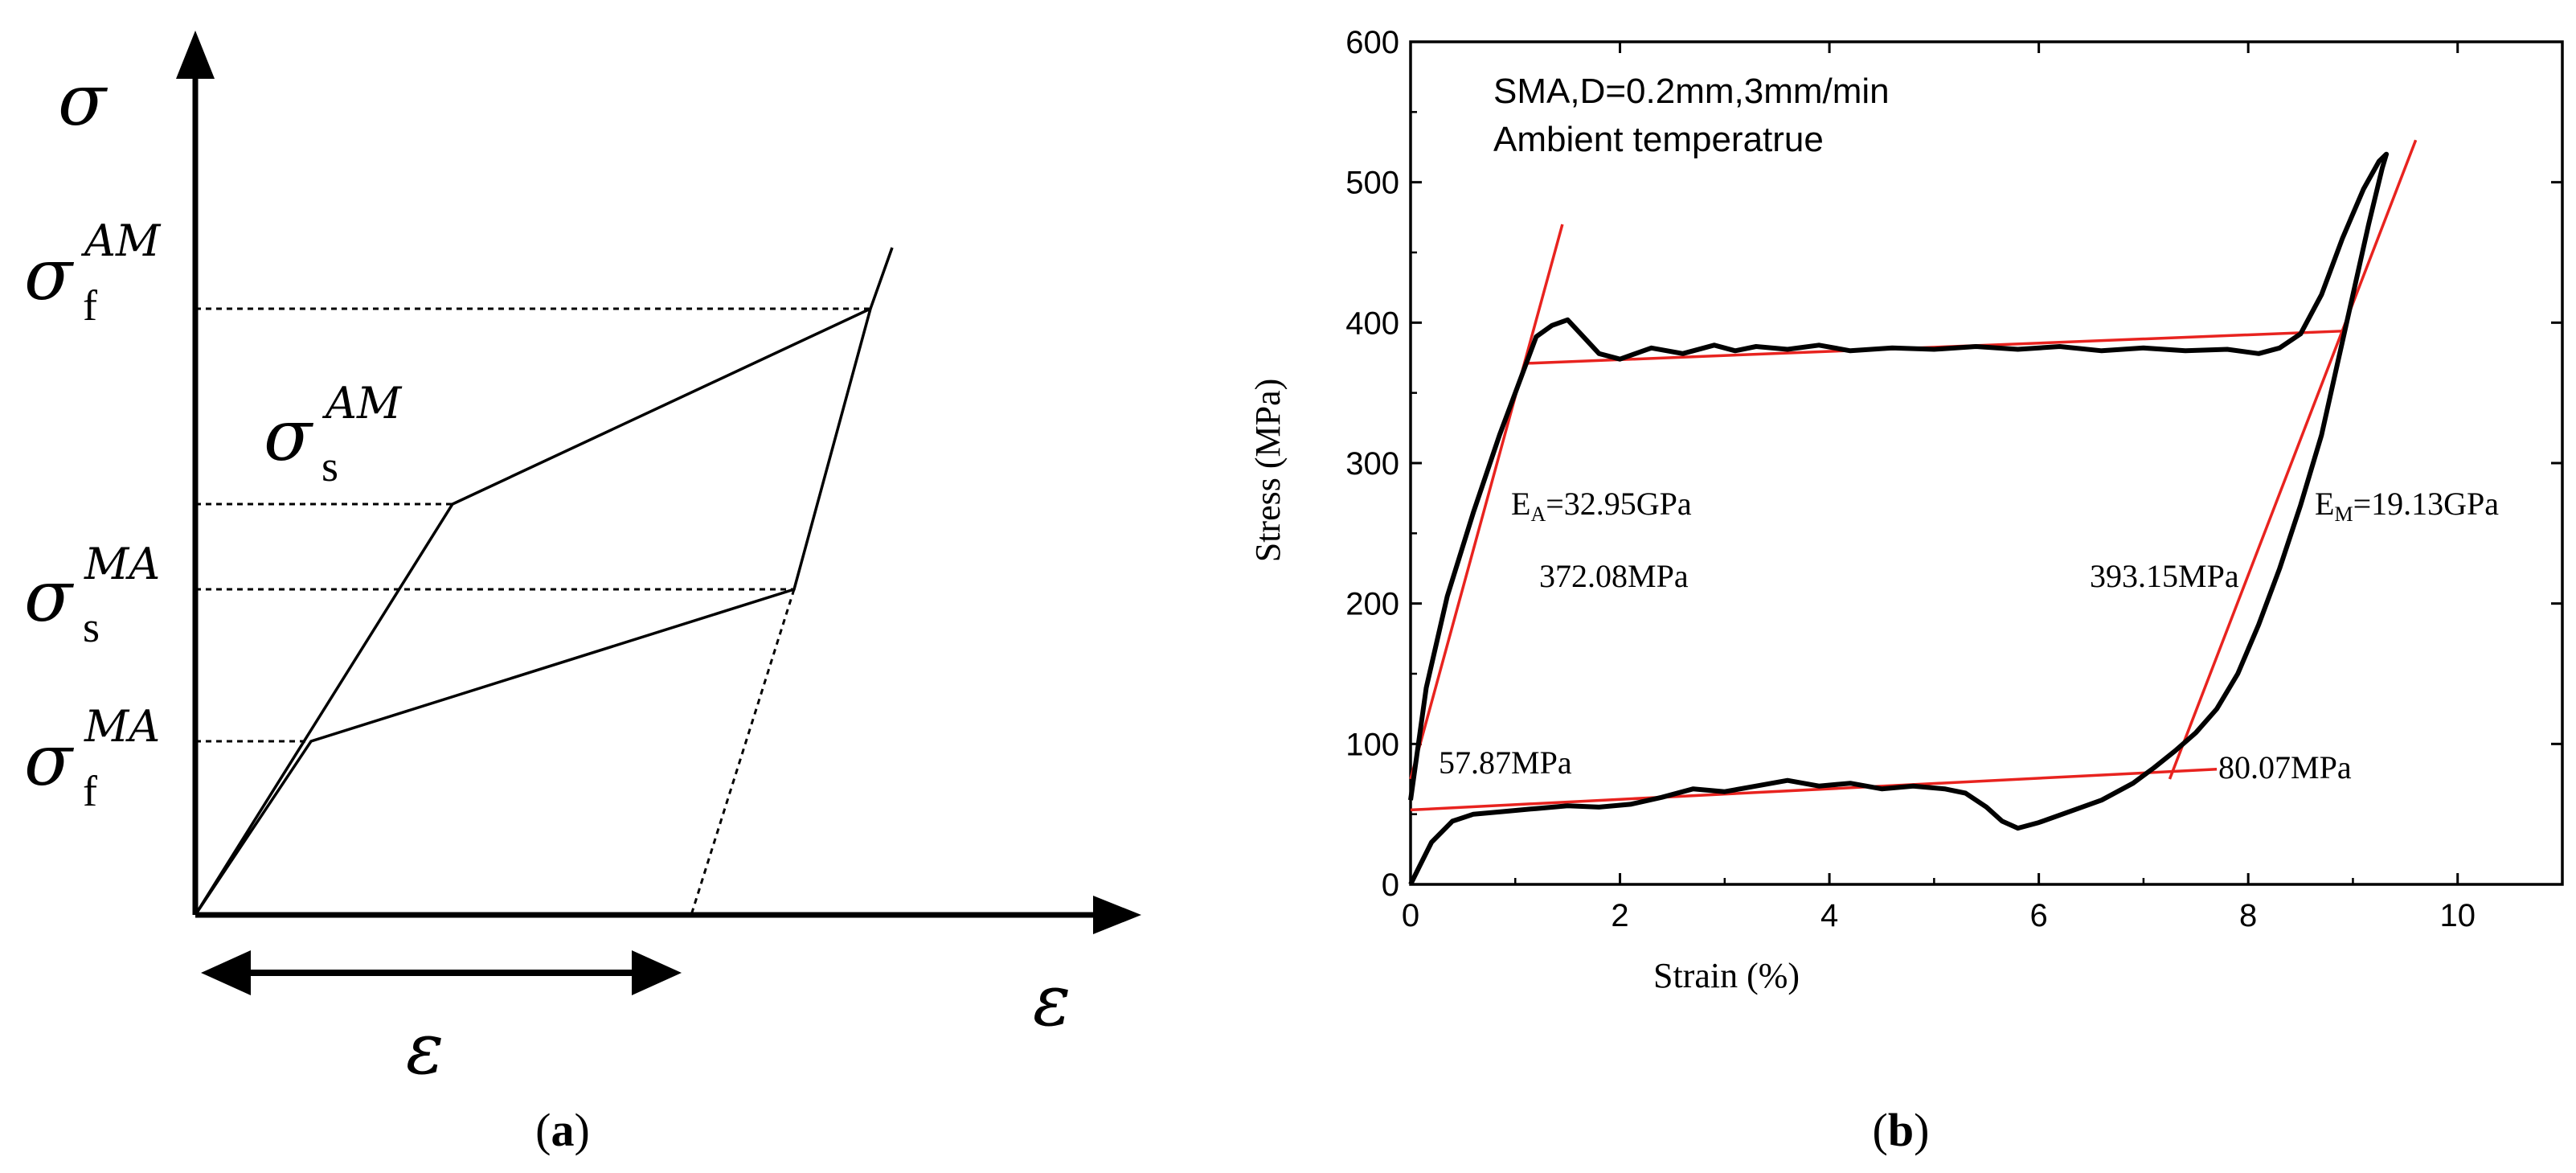  Describe the element at coordinates (2407, 506) in the screenshot. I see `modulus-label-em: EM=19.13GPa` at that location.